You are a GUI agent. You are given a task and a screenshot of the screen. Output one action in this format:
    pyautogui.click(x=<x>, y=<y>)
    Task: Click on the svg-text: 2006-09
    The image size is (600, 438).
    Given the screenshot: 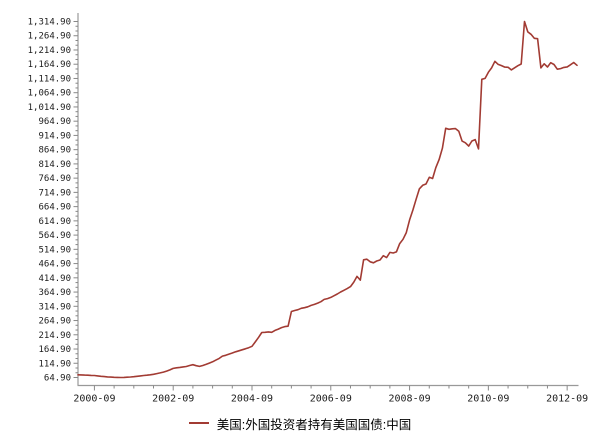 What is the action you would take?
    pyautogui.click(x=331, y=399)
    